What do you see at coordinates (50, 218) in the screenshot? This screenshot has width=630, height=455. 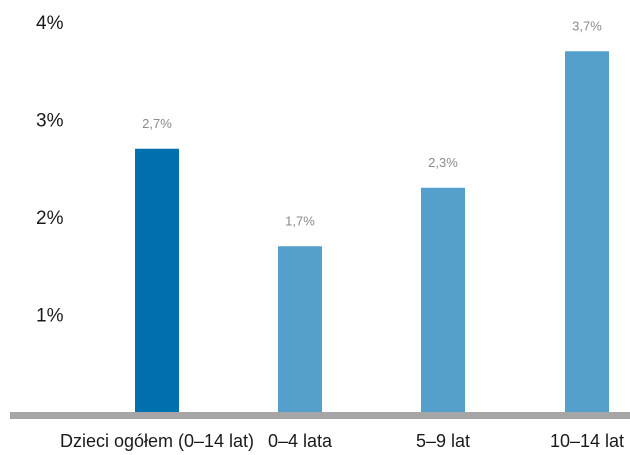 I see `y-tick-label: 2%` at bounding box center [50, 218].